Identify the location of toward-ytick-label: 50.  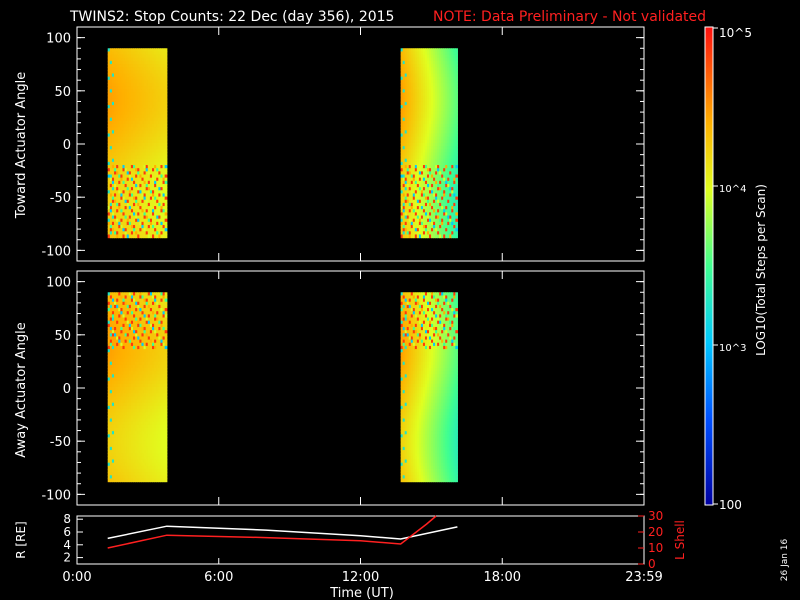
(62, 92).